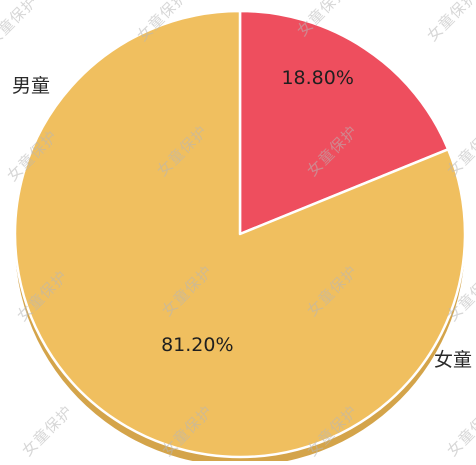  Describe the element at coordinates (31, 86) in the screenshot. I see `slice-0-category-label: 男童` at that location.